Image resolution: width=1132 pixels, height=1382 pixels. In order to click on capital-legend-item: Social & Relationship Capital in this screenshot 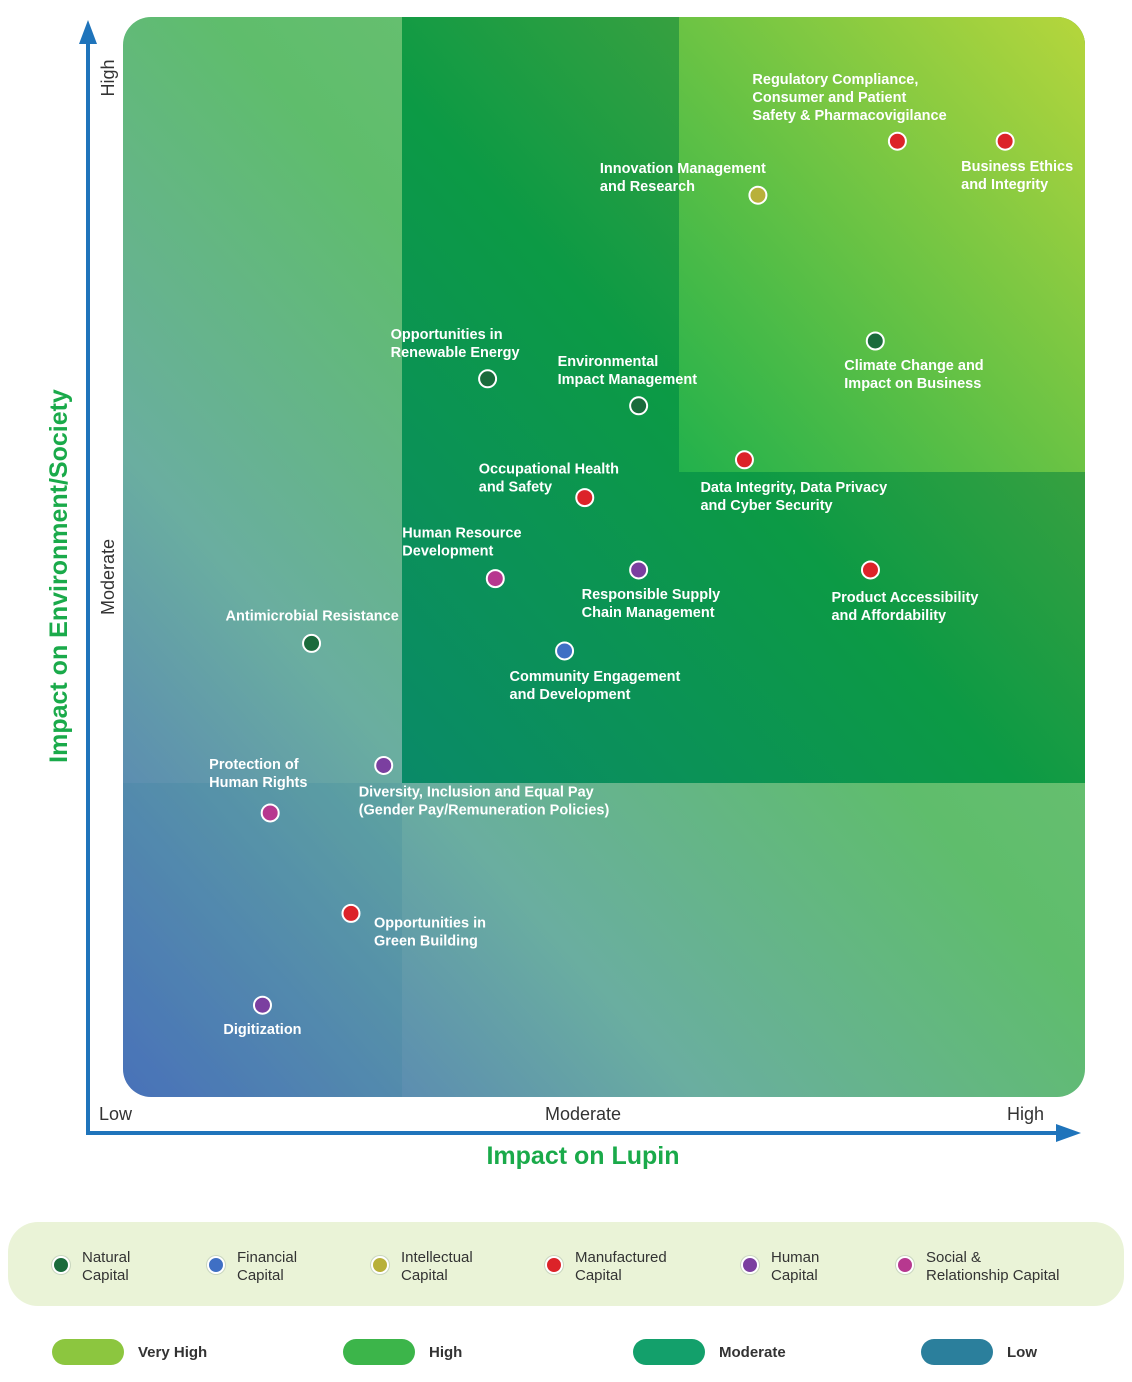, I will do `click(991, 1267)`.